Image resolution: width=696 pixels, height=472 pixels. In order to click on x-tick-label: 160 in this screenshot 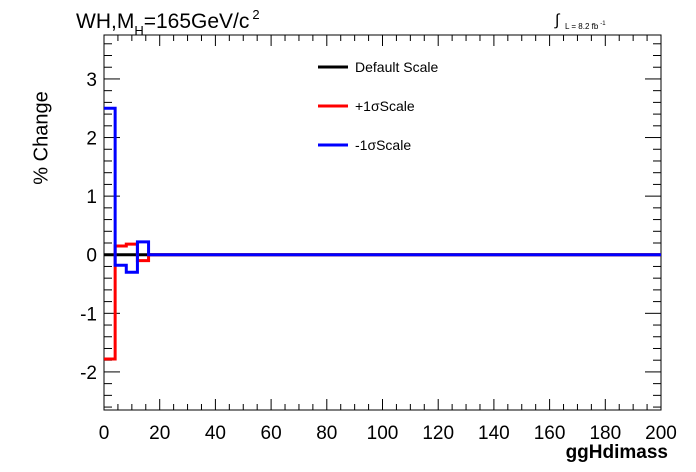, I will do `click(550, 433)`.